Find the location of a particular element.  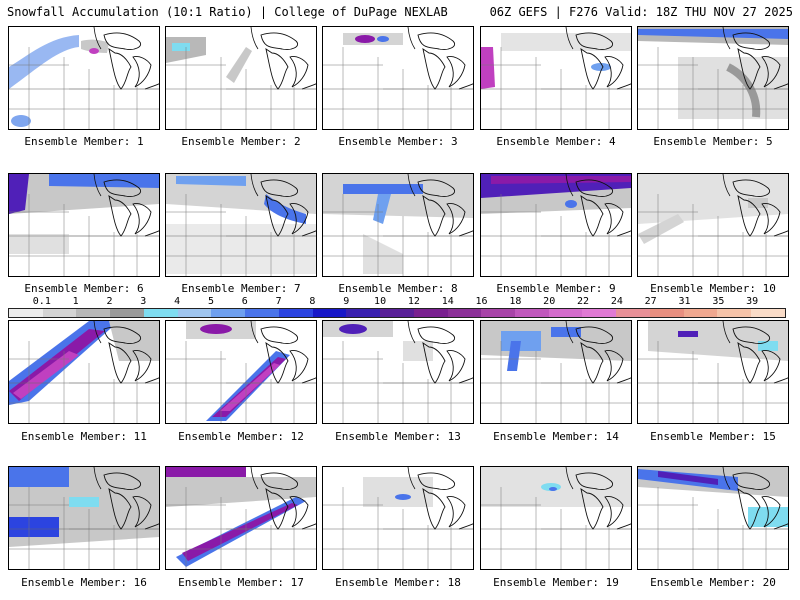

colorbar-tick-label: 18 is located at coordinates (515, 301).